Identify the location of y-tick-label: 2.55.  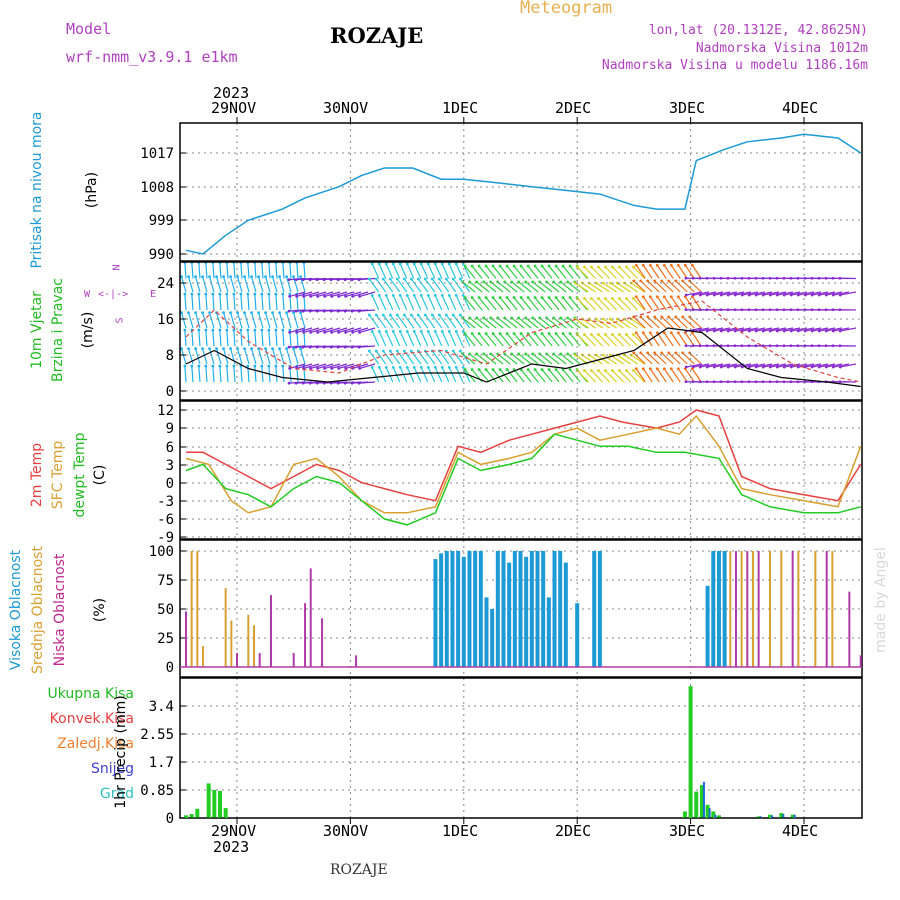
(157, 735).